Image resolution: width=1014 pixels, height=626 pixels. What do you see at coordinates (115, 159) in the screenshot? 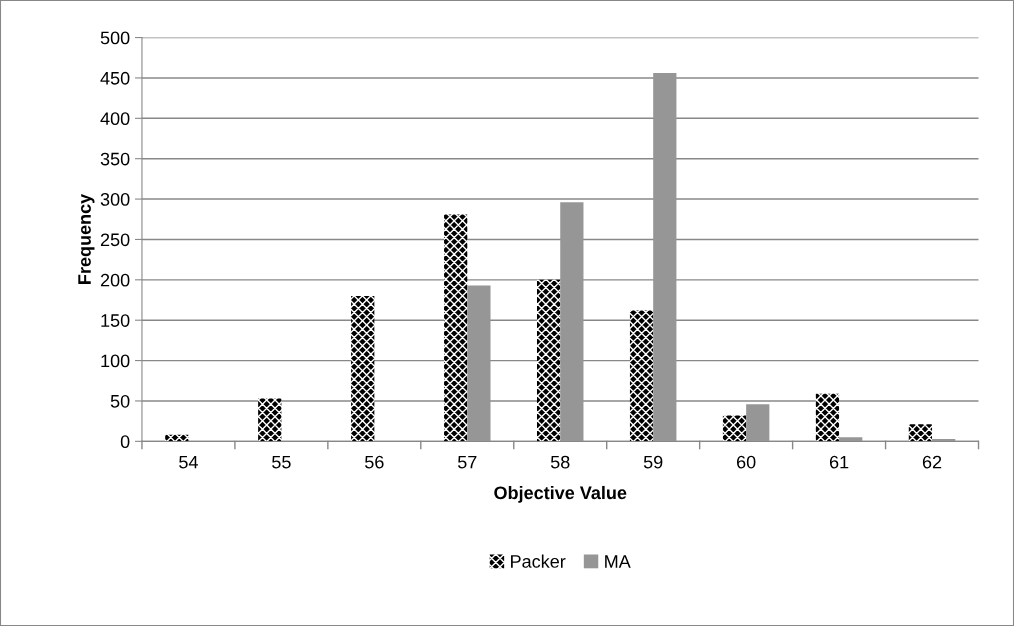
I see `y-tick-label: 350` at bounding box center [115, 159].